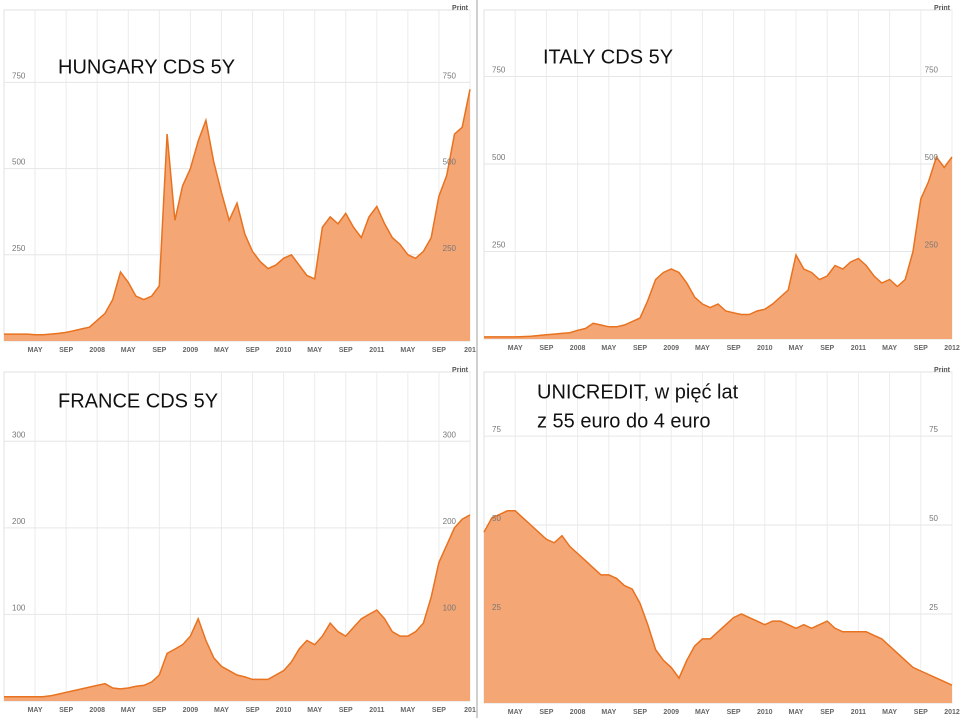 This screenshot has height=718, width=960. What do you see at coordinates (496, 518) in the screenshot?
I see `y-tick-label: 50` at bounding box center [496, 518].